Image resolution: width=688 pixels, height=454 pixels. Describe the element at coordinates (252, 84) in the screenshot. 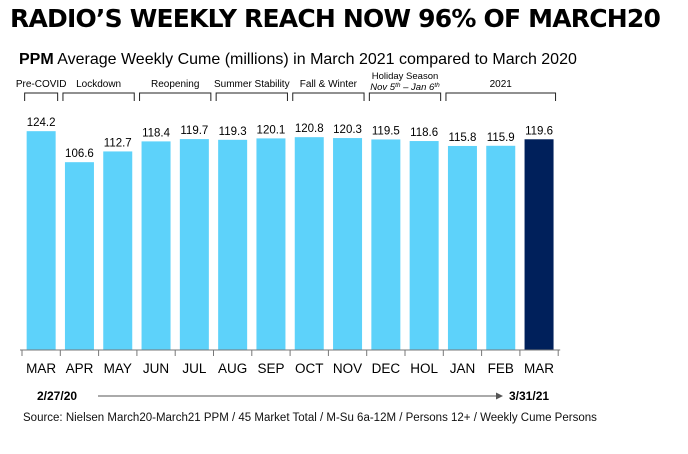

I see `period-label: Summer Stability` at that location.